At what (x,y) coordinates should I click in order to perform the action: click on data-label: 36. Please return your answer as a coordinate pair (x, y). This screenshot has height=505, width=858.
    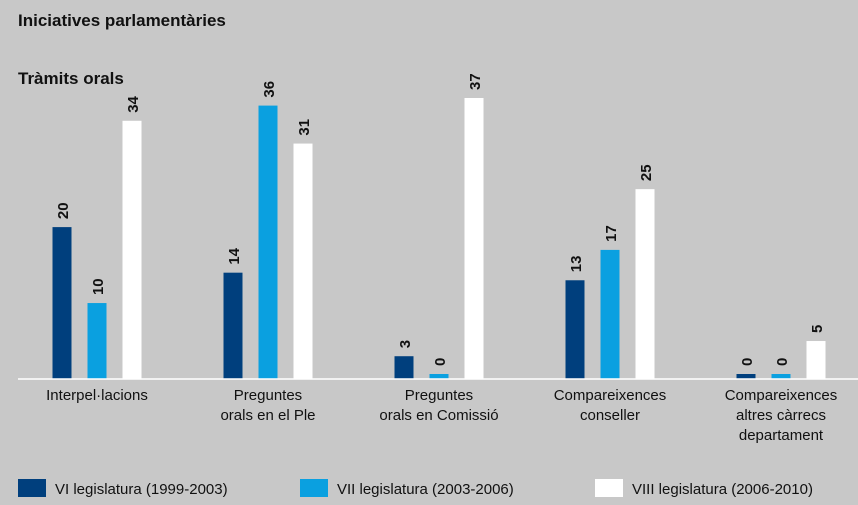
    Looking at the image, I should click on (269, 89).